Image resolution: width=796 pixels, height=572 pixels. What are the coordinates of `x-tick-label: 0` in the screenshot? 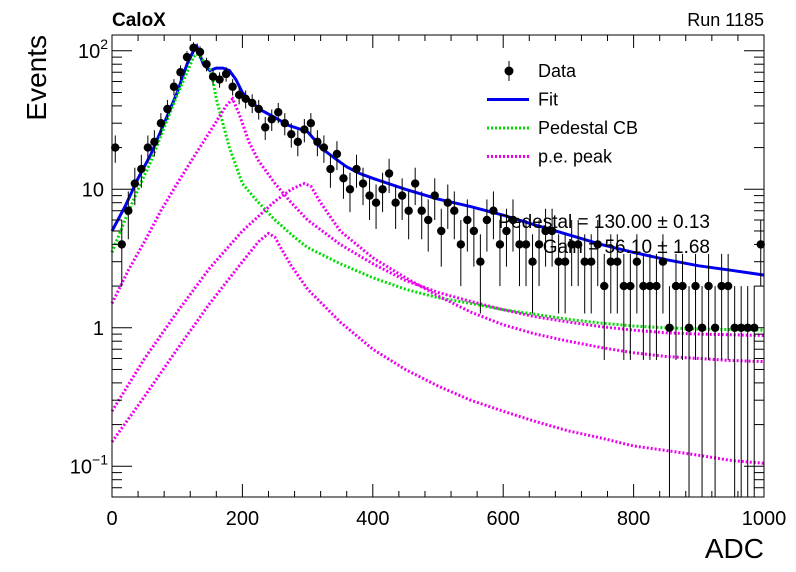 It's located at (111, 519).